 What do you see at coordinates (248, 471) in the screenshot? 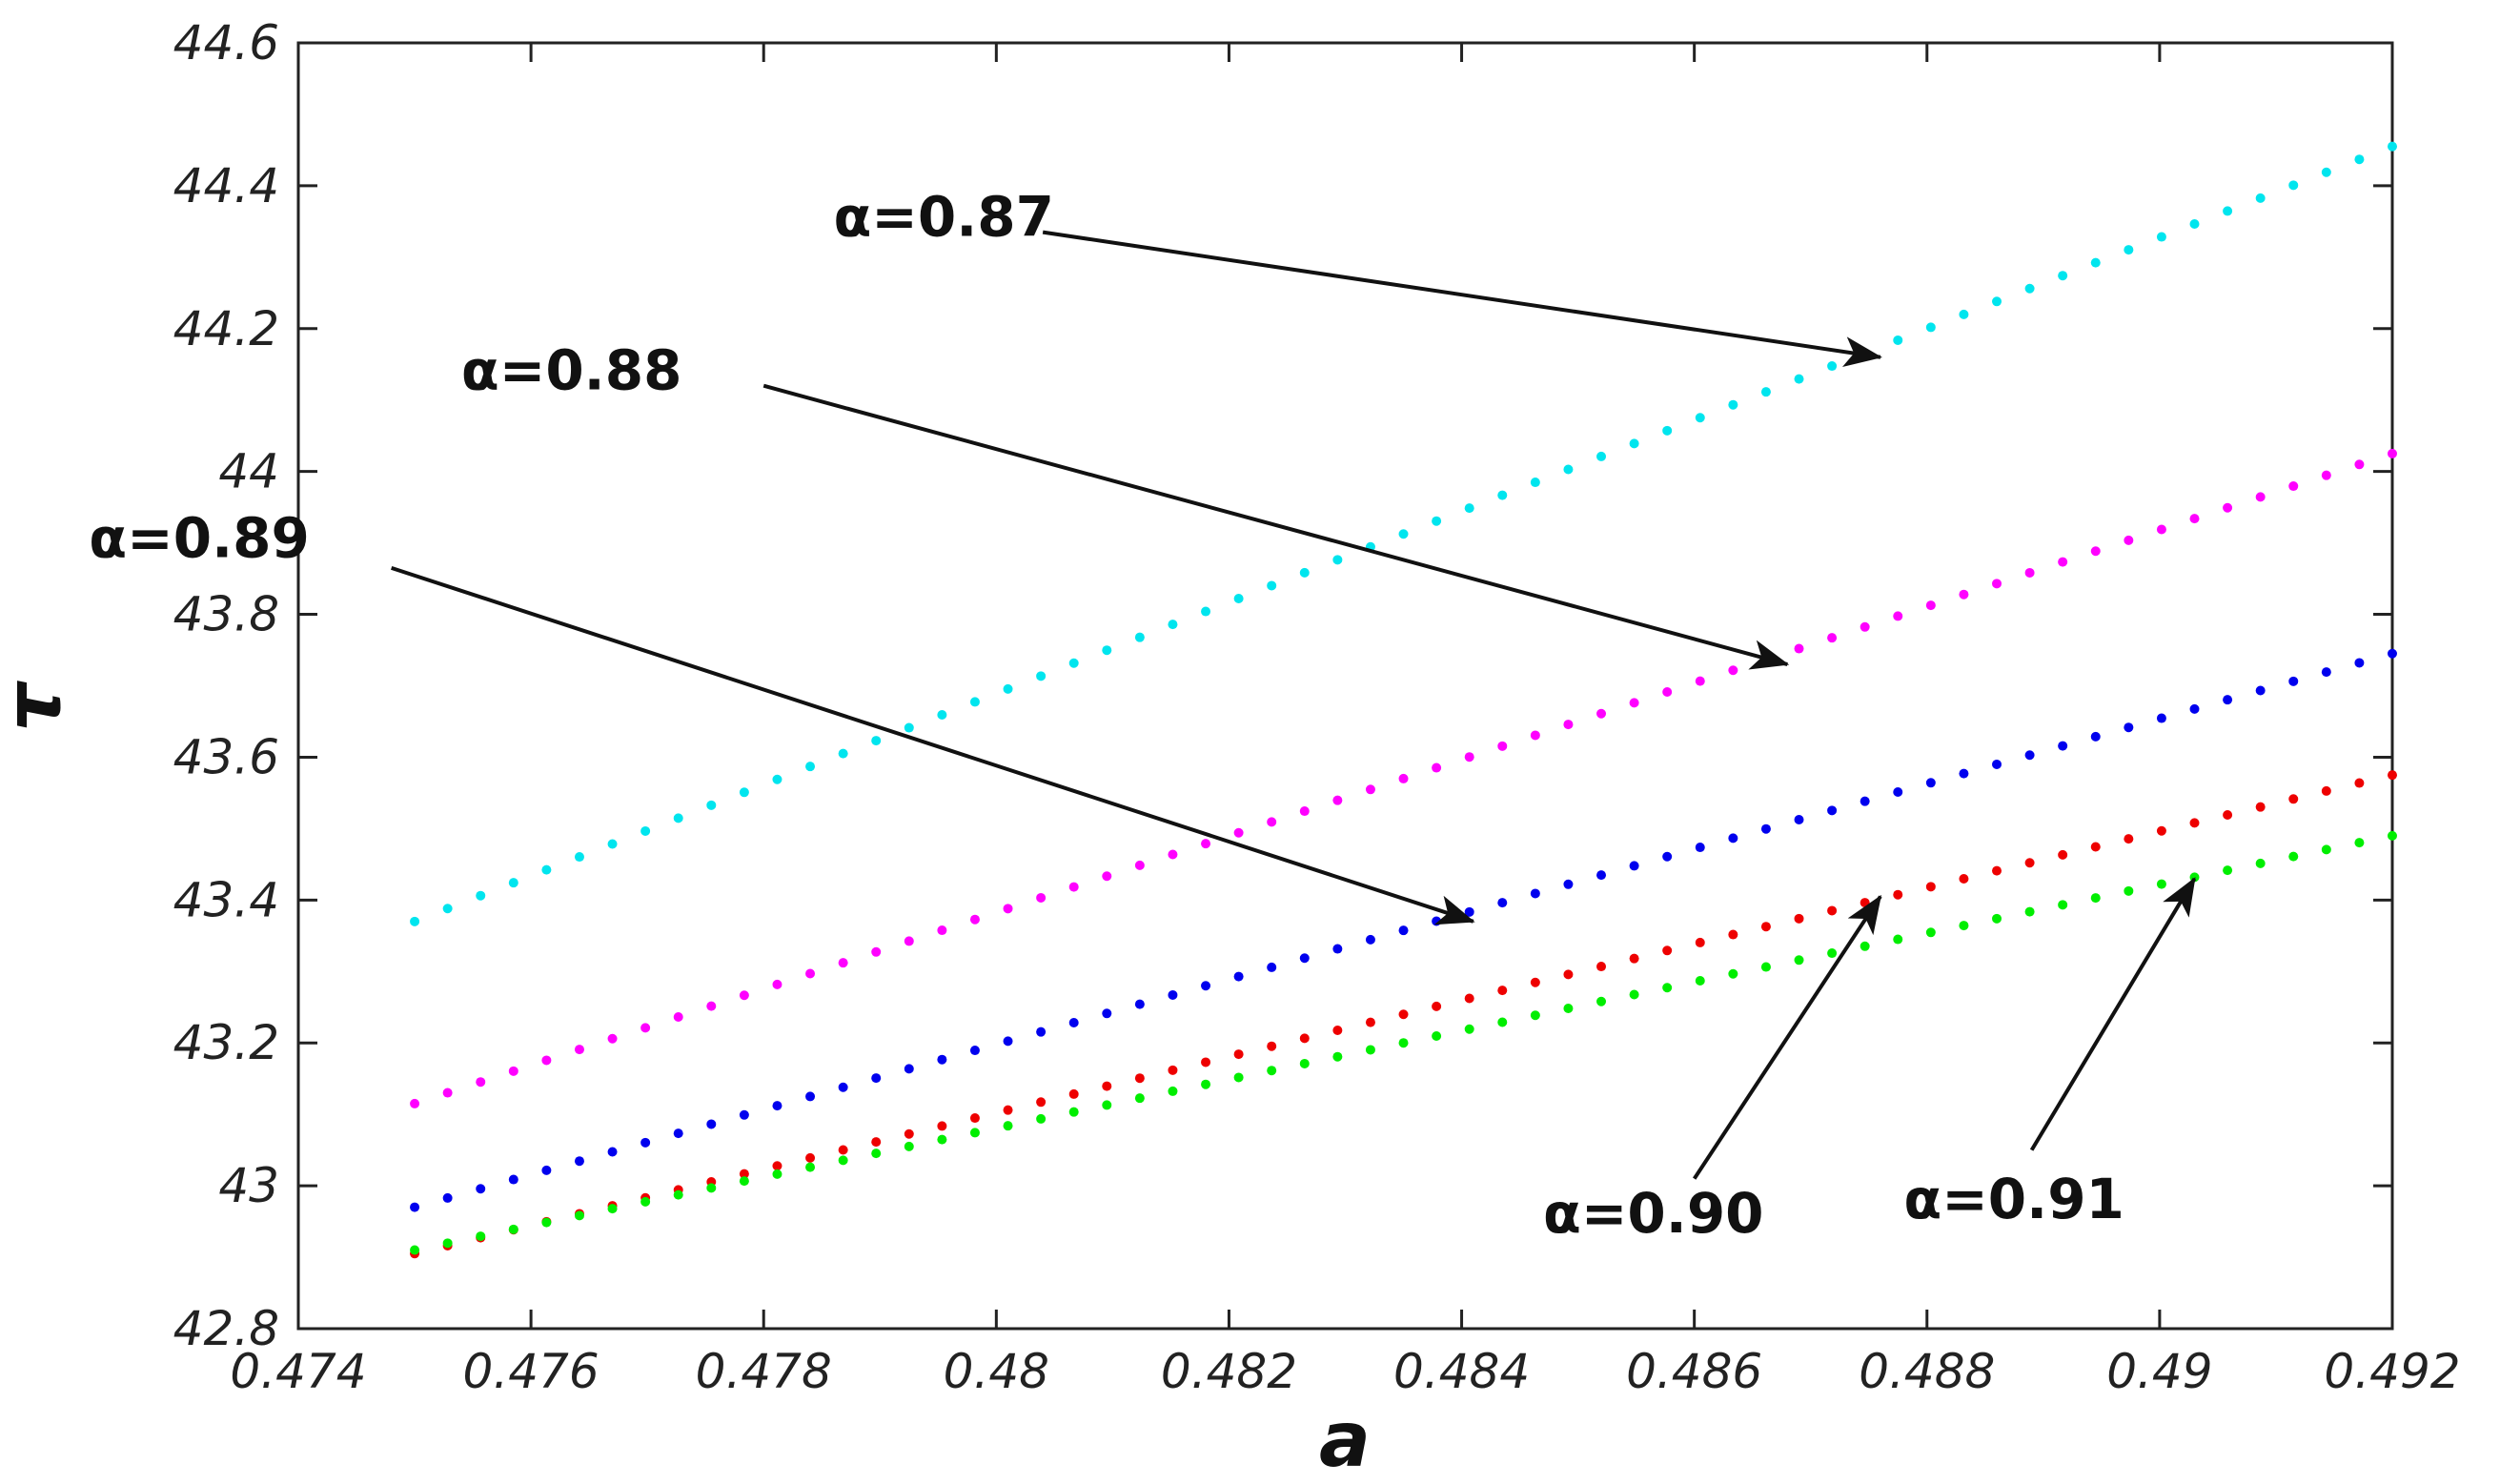
I see `y-tick-label: 44` at bounding box center [248, 471].